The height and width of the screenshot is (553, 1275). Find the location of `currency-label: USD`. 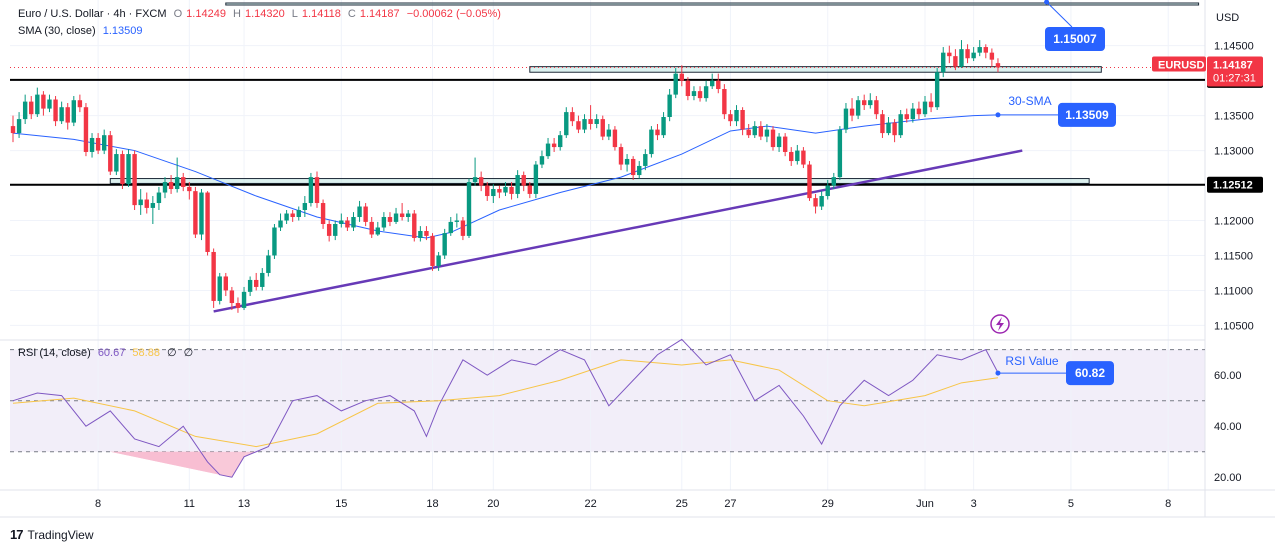

currency-label: USD is located at coordinates (1227, 18).